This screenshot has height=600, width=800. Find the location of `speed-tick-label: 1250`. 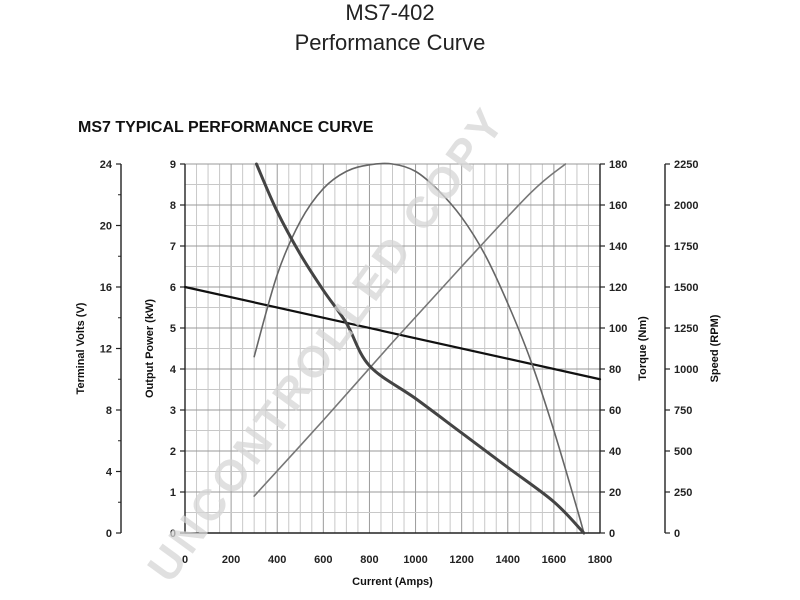

speed-tick-label: 1250 is located at coordinates (686, 329).